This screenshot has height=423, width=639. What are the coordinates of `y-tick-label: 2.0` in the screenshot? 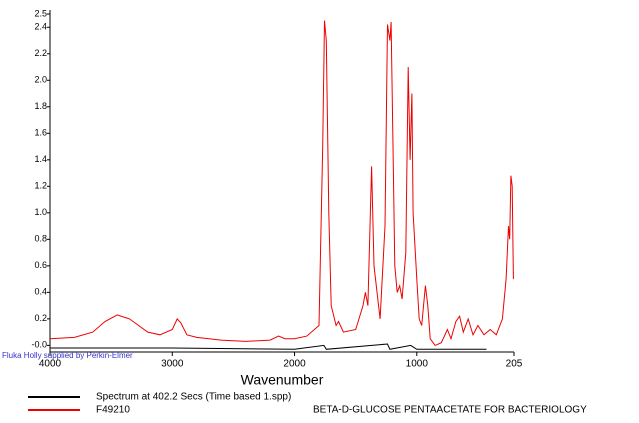 It's located at (40, 80).